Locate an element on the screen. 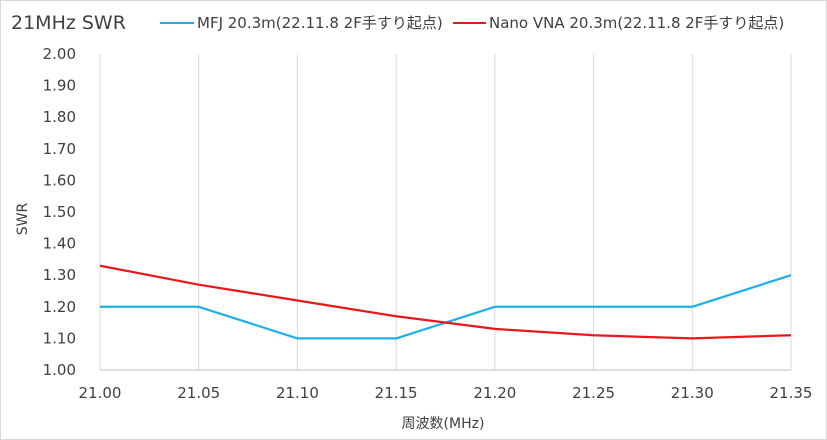  y-tick-label: 1.40 is located at coordinates (59, 244).